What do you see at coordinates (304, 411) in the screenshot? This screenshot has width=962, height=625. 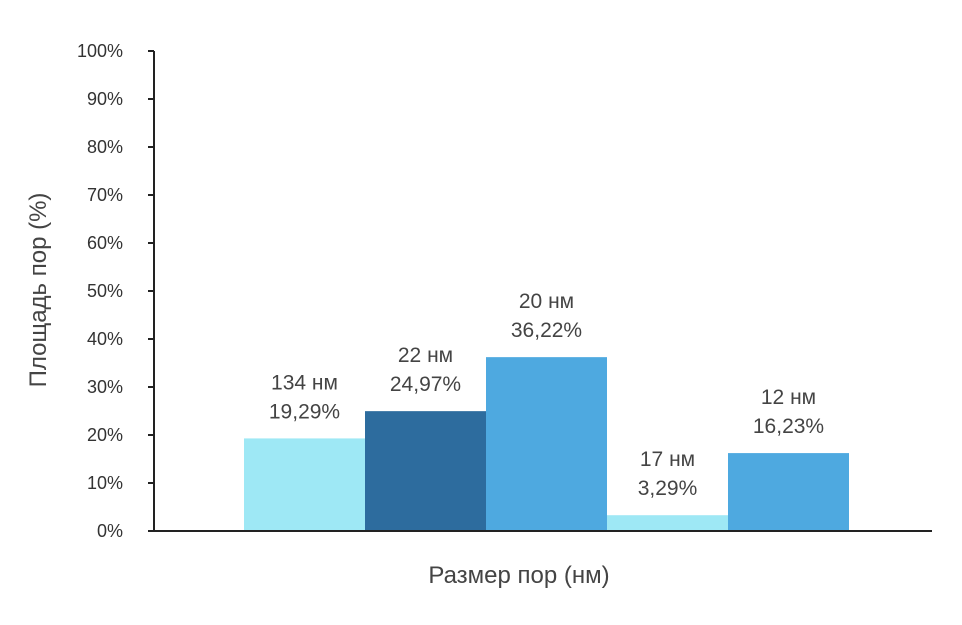 I see `bar-value-label: 19,29%` at bounding box center [304, 411].